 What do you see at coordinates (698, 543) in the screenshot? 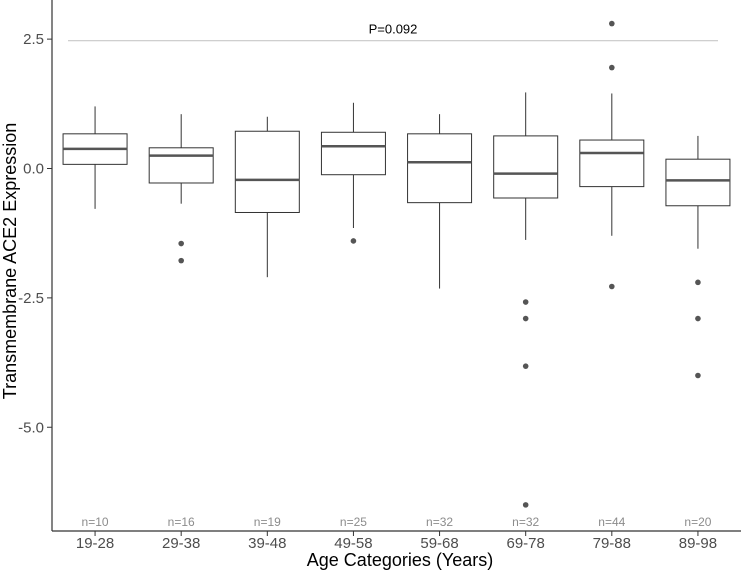
I see `x-tick-label: 89-98` at bounding box center [698, 543].